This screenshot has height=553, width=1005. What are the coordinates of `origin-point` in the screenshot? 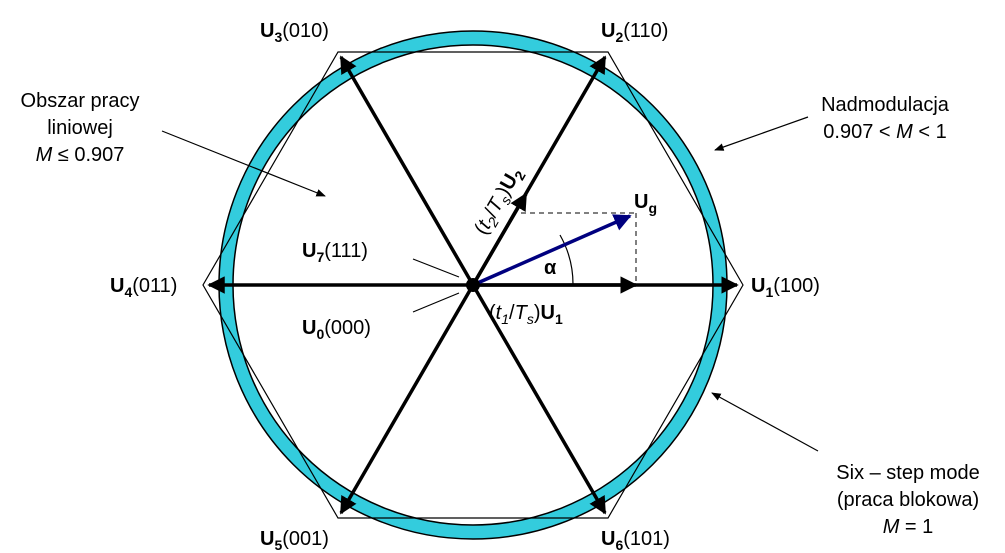 It's located at (473, 285).